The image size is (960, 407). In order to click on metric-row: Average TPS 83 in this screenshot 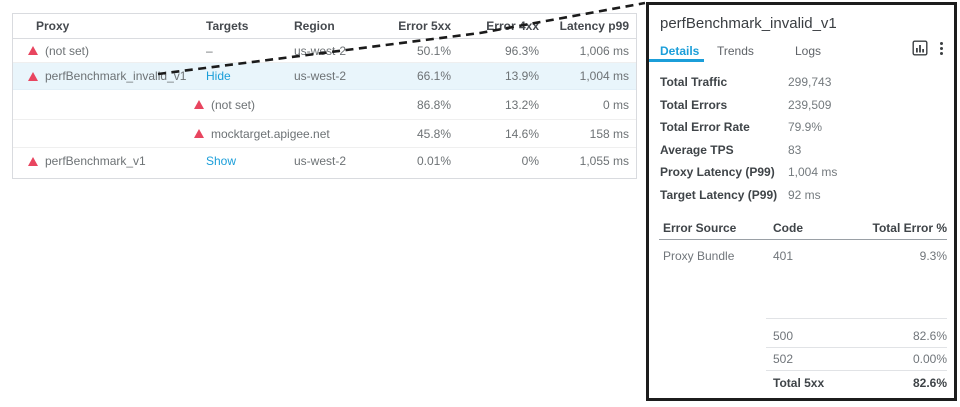, I will do `click(803, 150)`.